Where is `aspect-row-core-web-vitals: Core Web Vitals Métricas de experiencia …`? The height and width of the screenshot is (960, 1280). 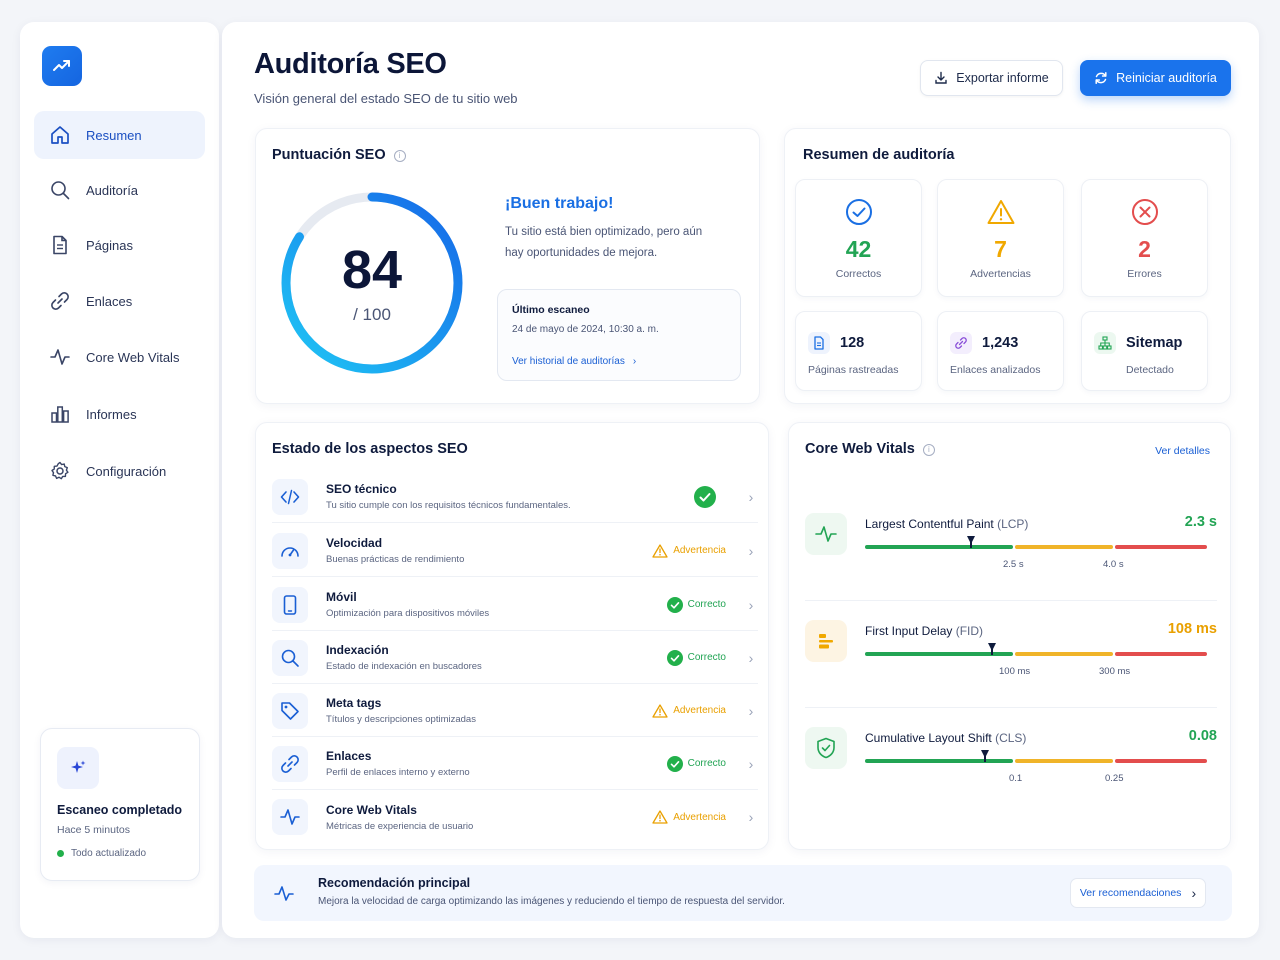
aspect-row-core-web-vitals: Core Web Vitals Métricas de experiencia … is located at coordinates (515, 817).